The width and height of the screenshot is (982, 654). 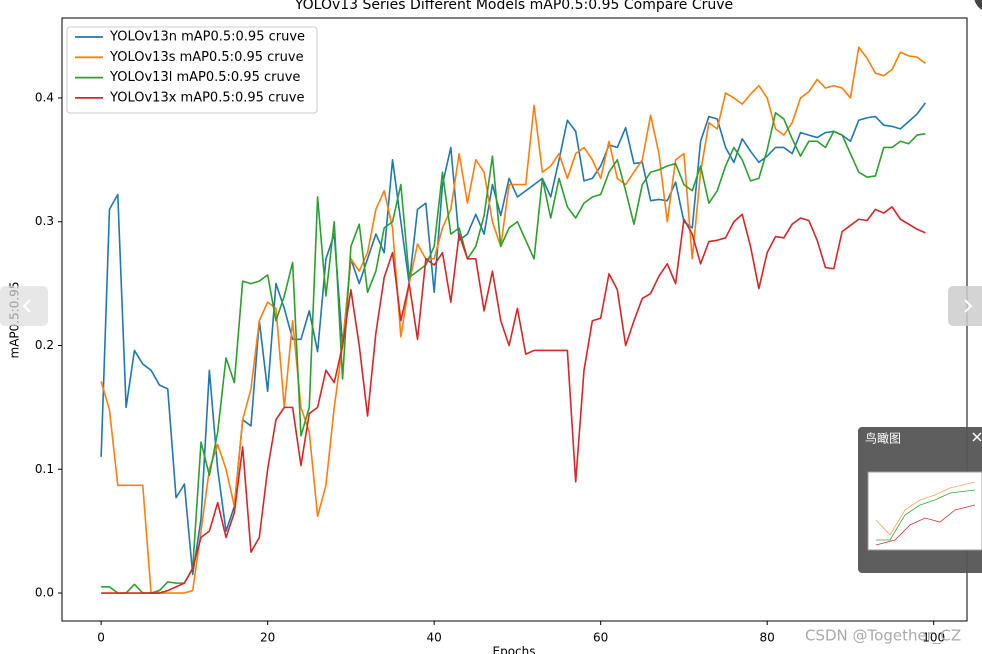 I want to click on legend-label: YOLOv13l mAP0.5:0.95 cruve, so click(x=204, y=77).